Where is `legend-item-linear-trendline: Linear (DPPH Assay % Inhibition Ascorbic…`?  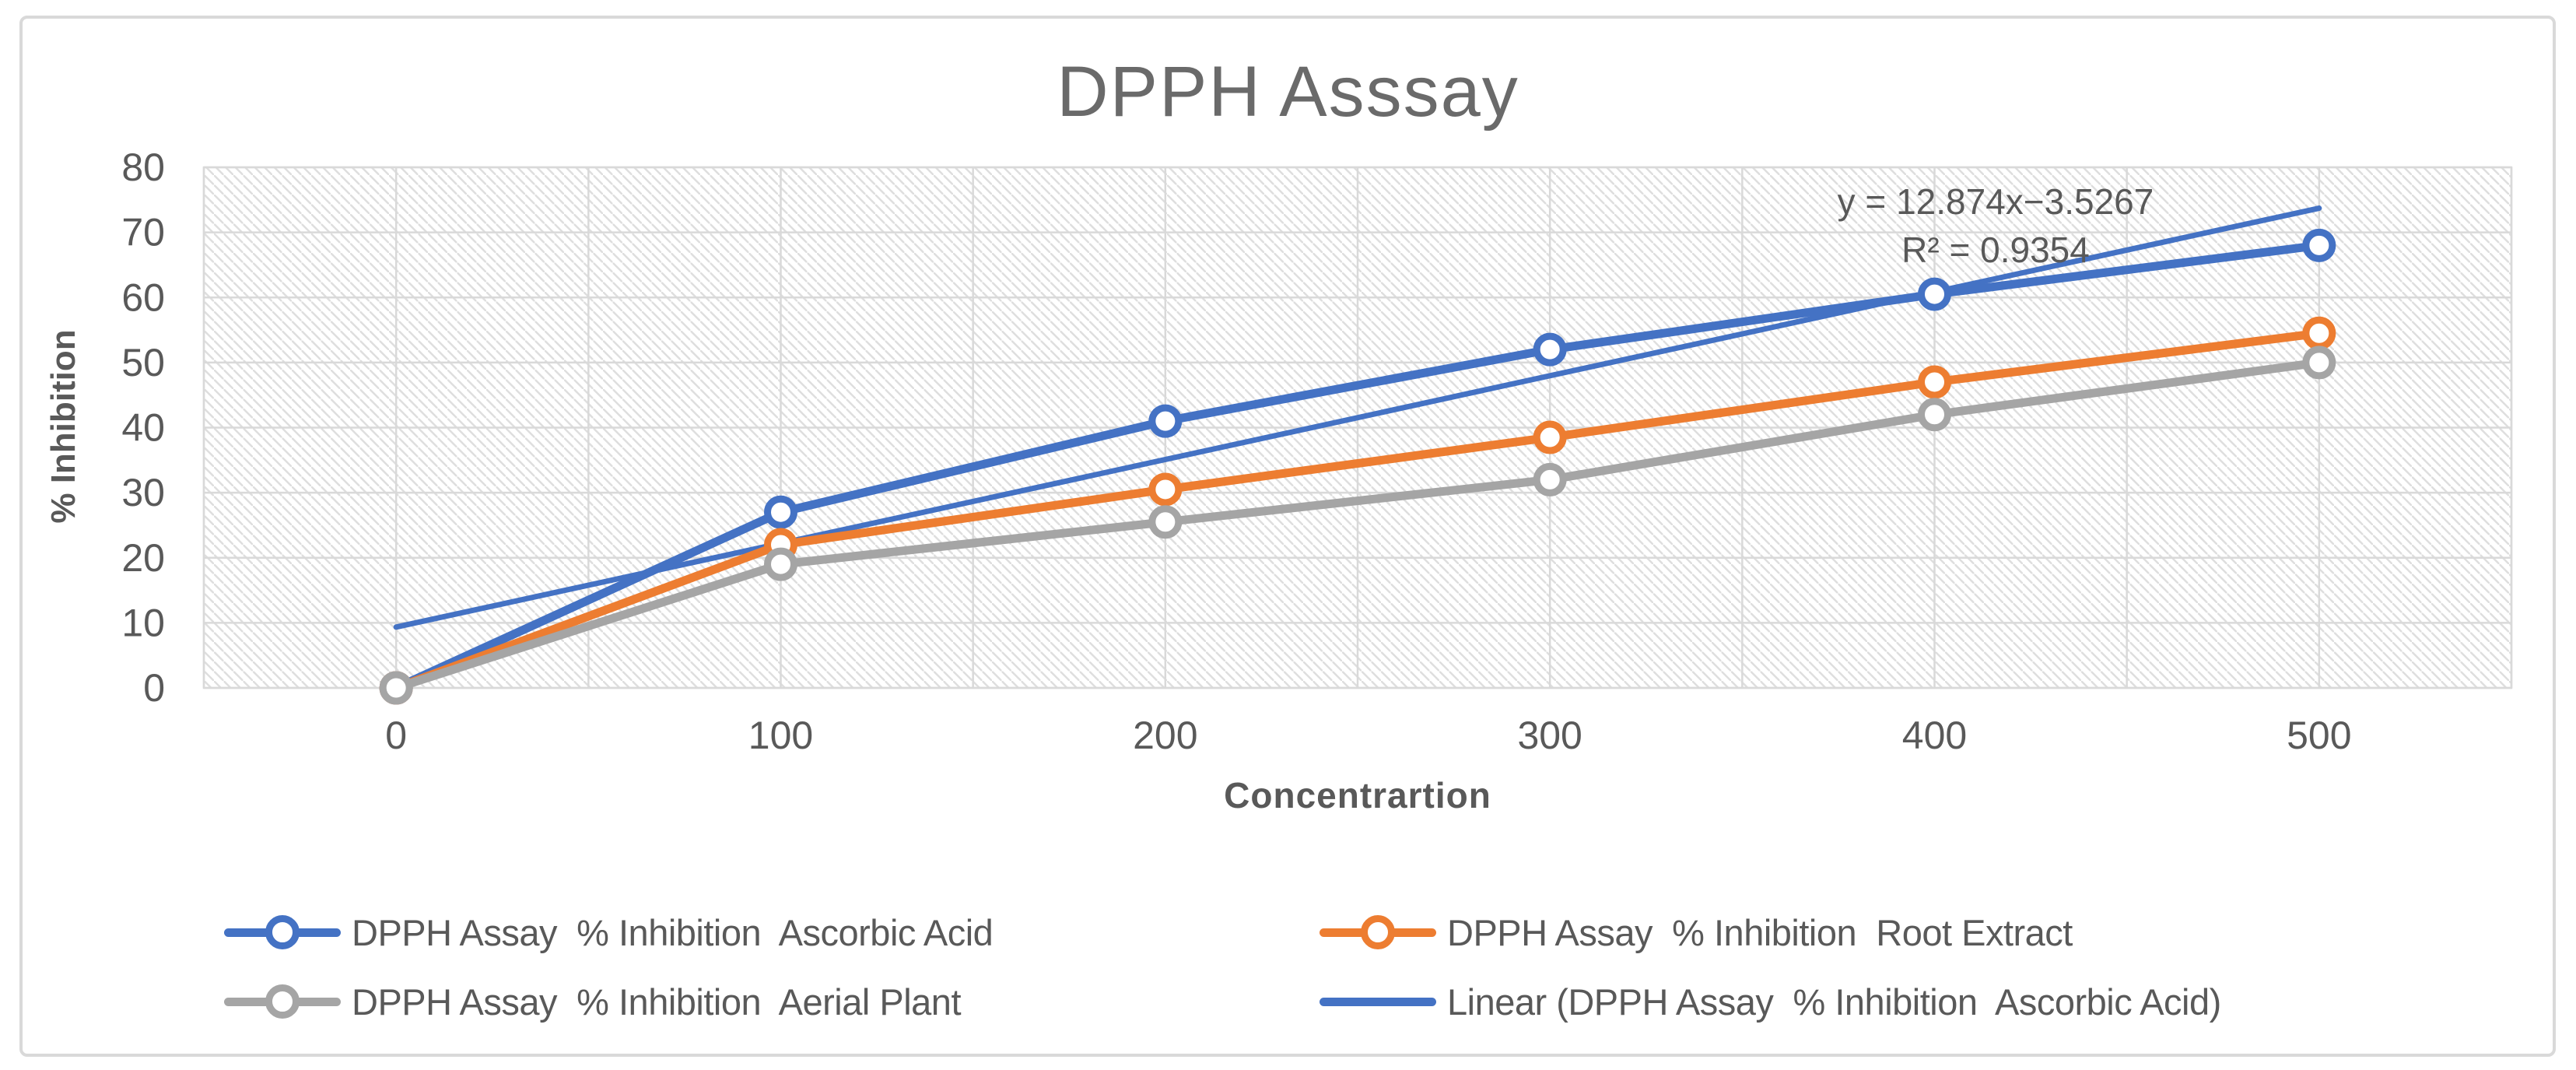 legend-item-linear-trendline: Linear (DPPH Assay % Inhibition Ascorbic… is located at coordinates (1770, 1002).